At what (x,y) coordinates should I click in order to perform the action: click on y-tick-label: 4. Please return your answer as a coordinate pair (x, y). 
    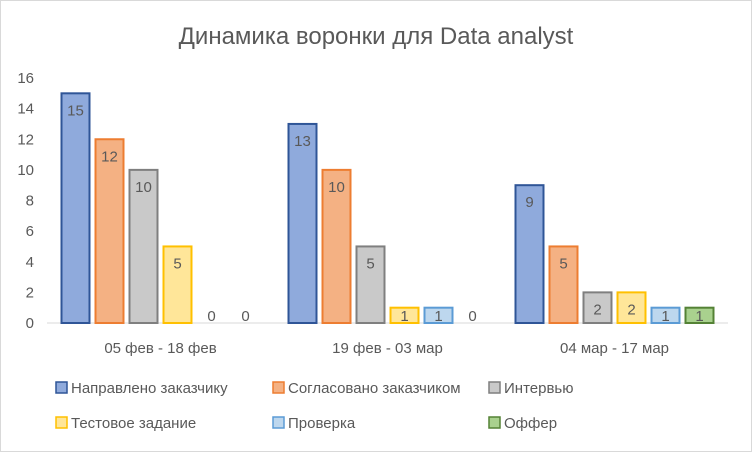
    Looking at the image, I should click on (30, 262).